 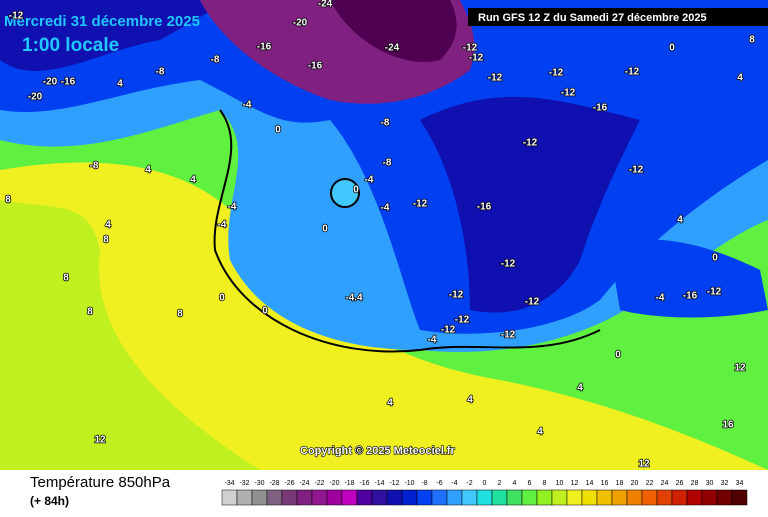 I want to click on legend-value: 0, so click(x=485, y=483).